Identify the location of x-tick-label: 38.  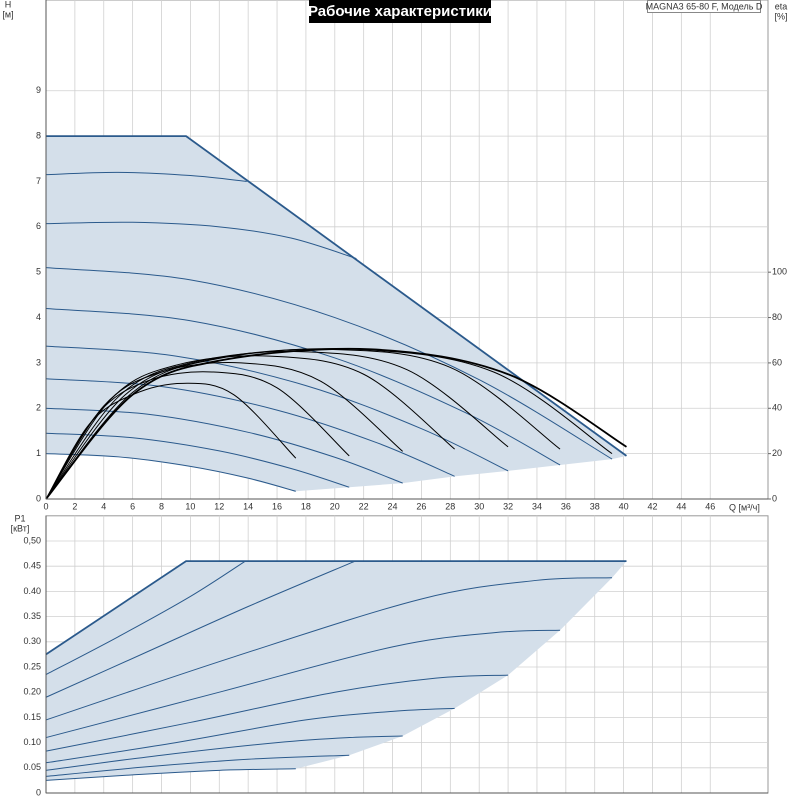
(595, 506).